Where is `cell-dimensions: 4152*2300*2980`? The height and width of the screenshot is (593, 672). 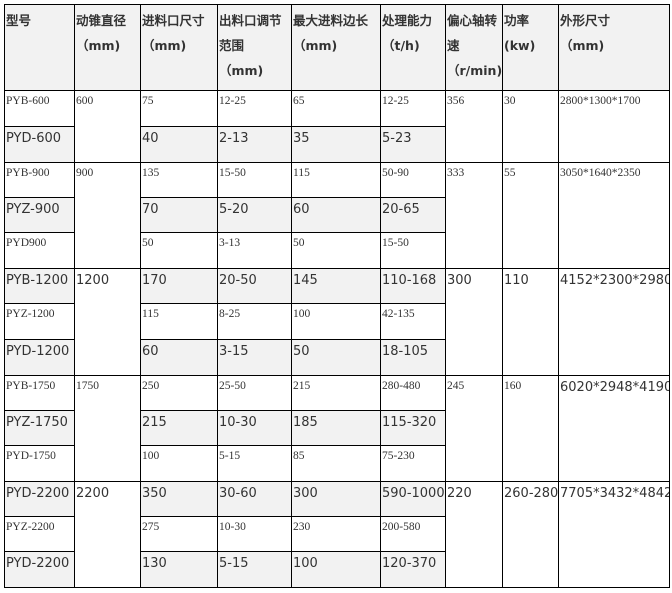 cell-dimensions: 4152*2300*2980 is located at coordinates (614, 322).